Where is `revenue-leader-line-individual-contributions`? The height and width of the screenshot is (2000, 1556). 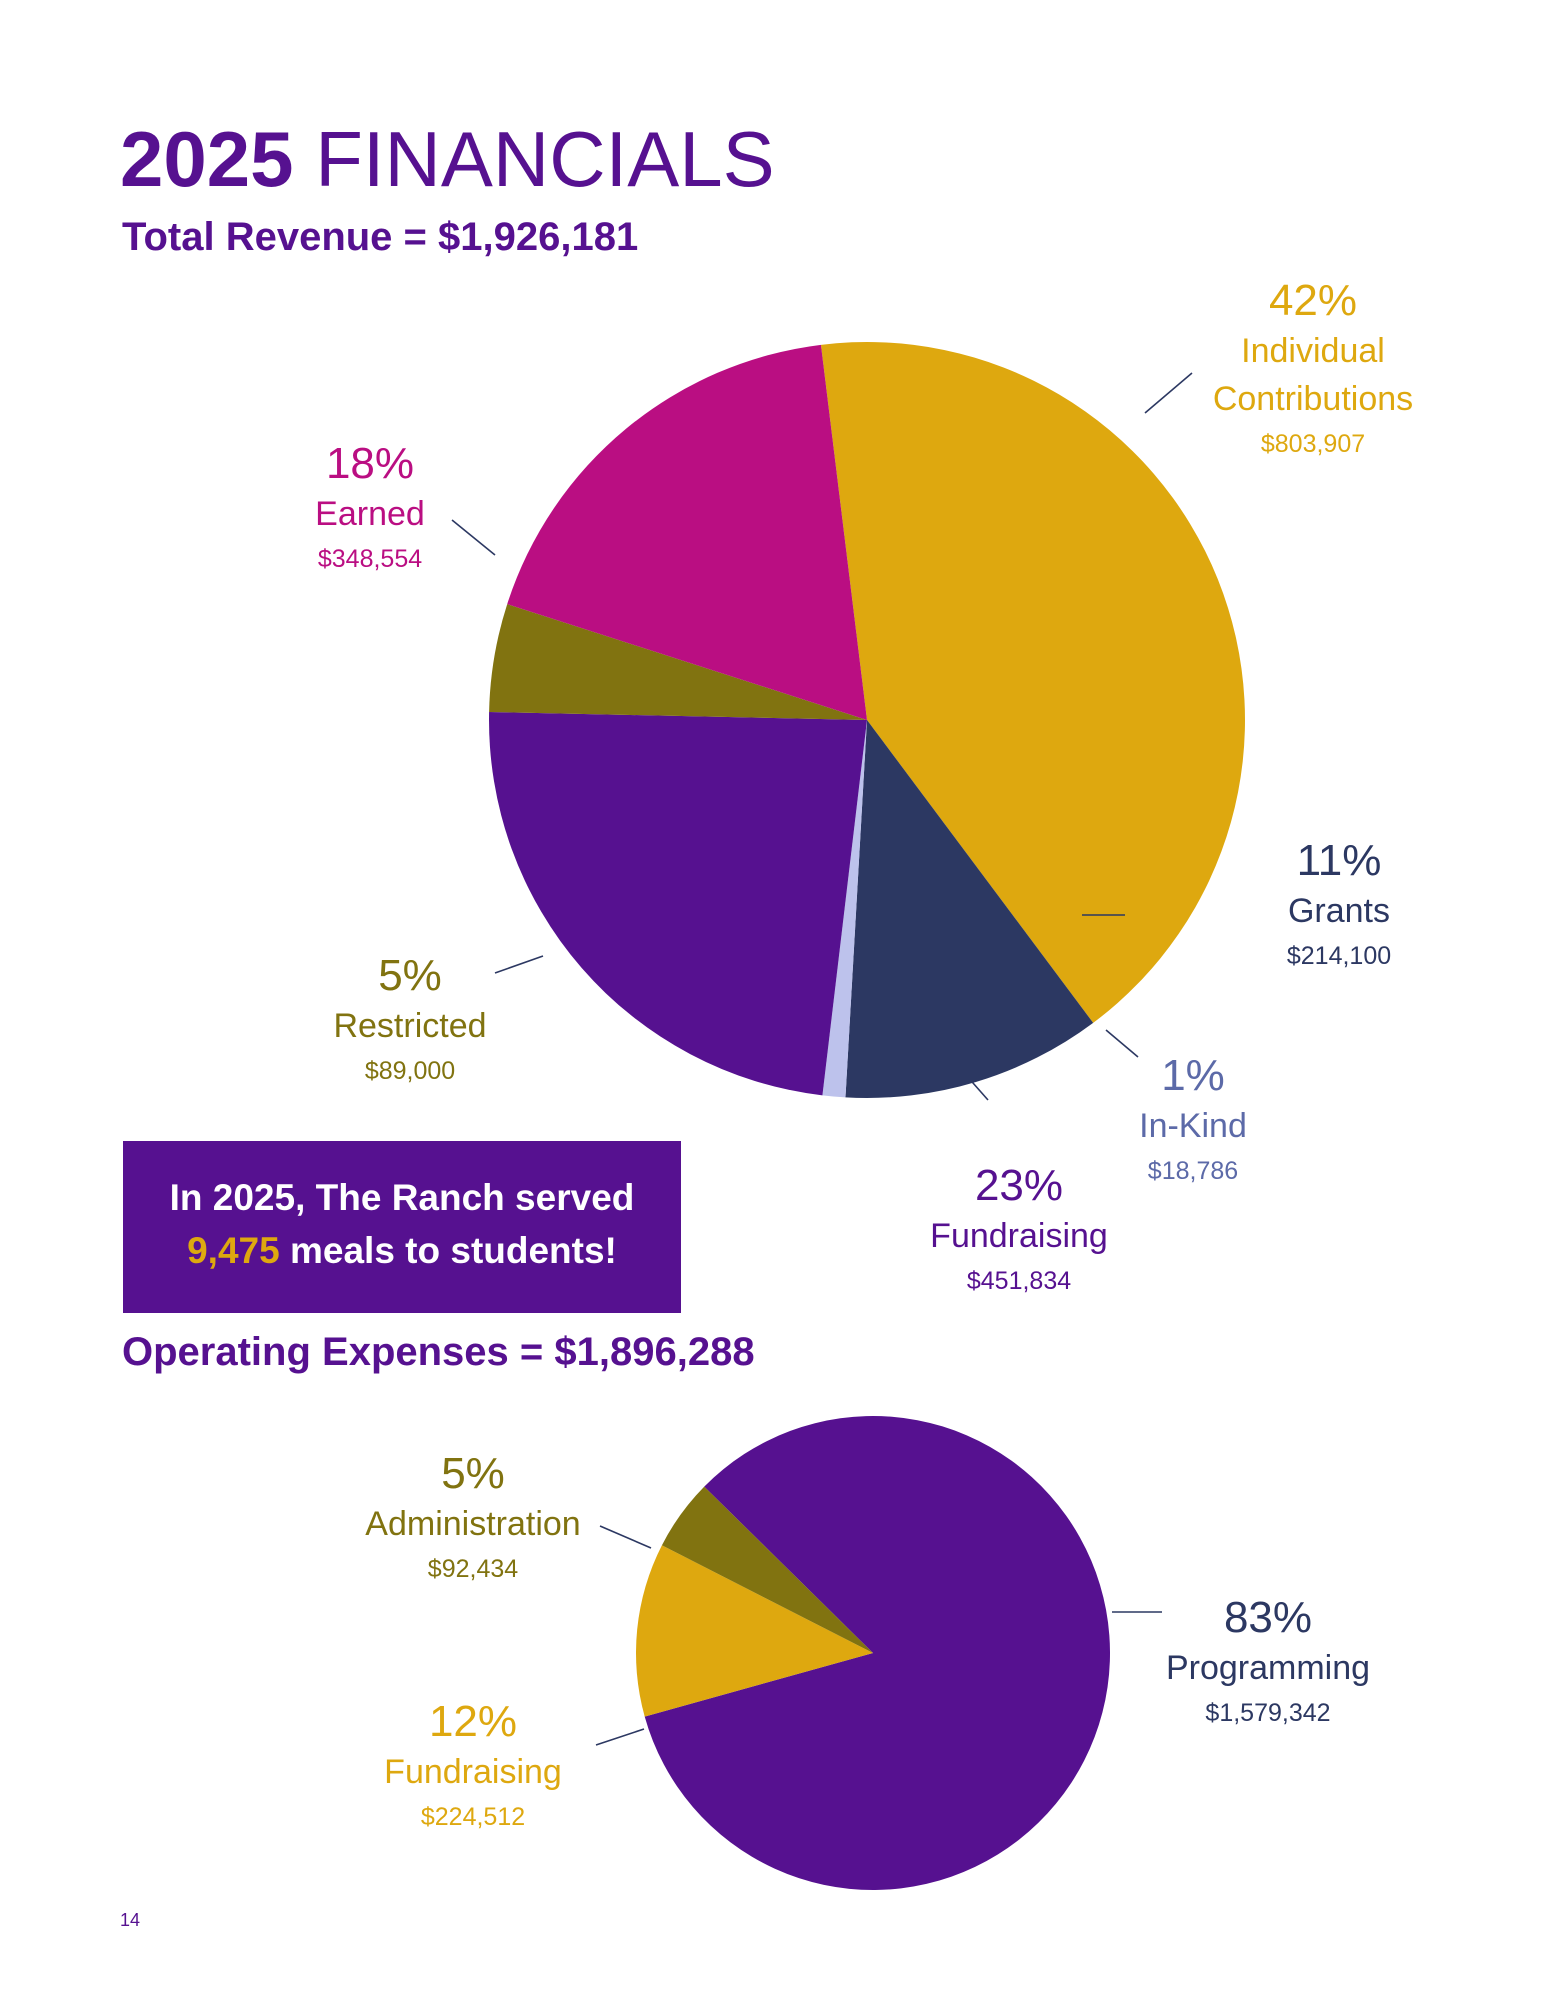 revenue-leader-line-individual-contributions is located at coordinates (1168, 393).